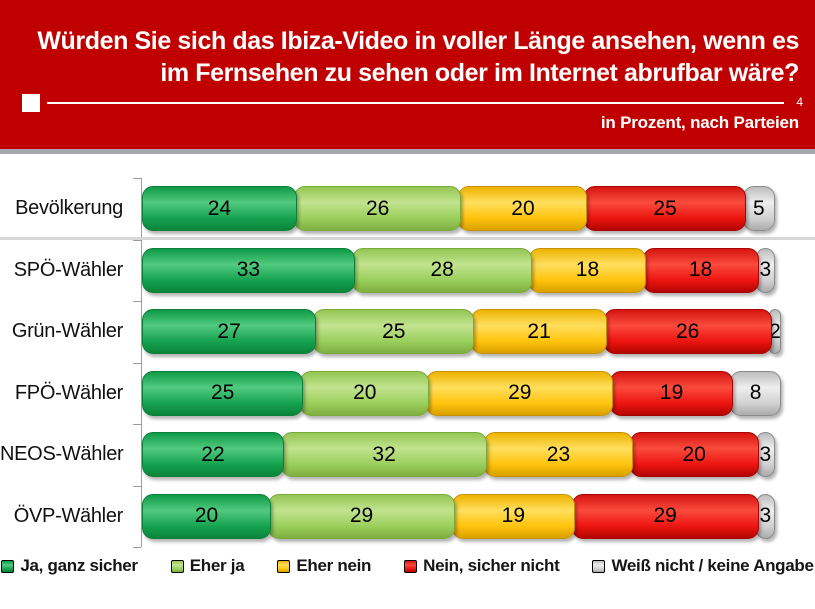 The height and width of the screenshot is (609, 815). What do you see at coordinates (62, 454) in the screenshot?
I see `row-label: NEOS-Wähler` at bounding box center [62, 454].